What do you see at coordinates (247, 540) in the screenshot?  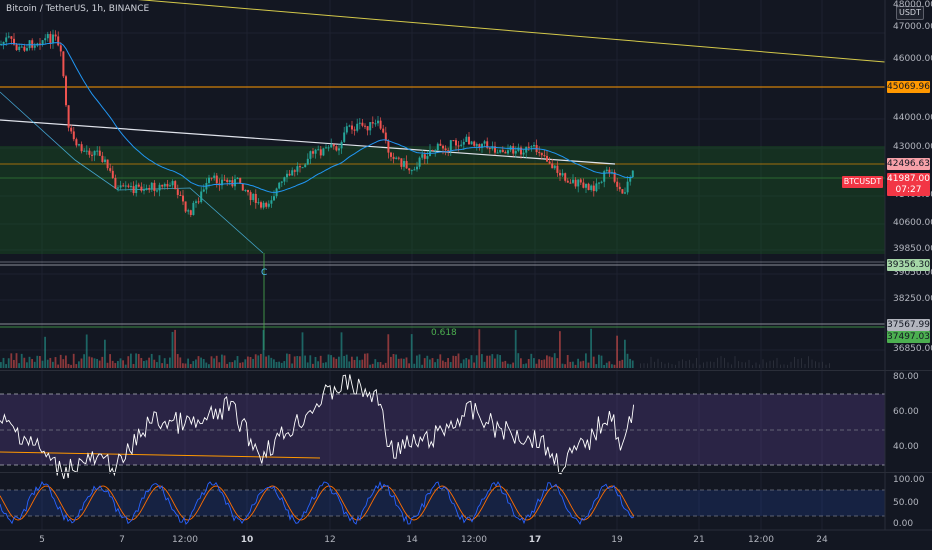 I see `time-tick: 10` at bounding box center [247, 540].